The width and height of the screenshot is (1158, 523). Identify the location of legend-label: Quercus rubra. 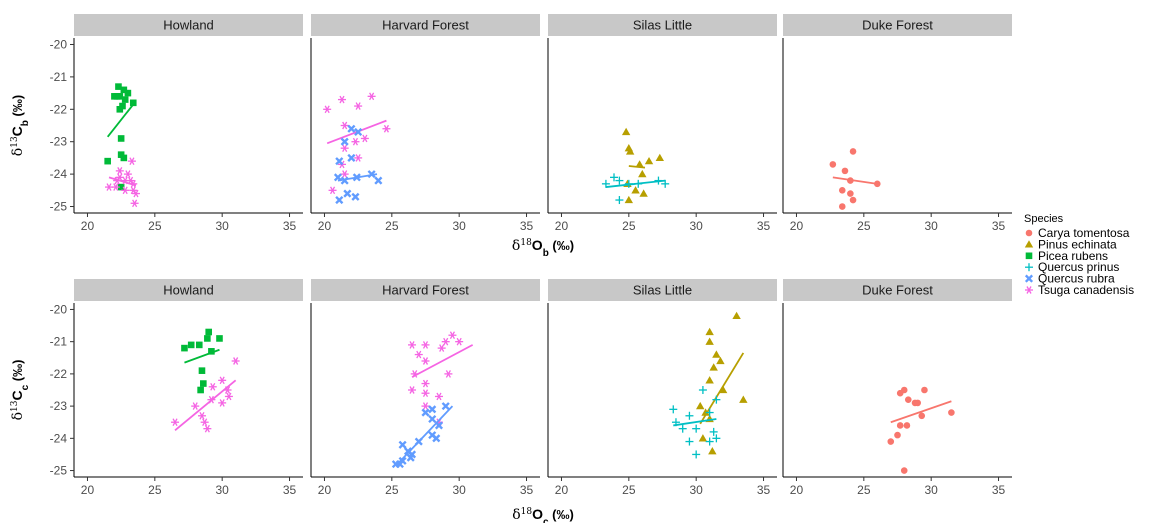
(1076, 279).